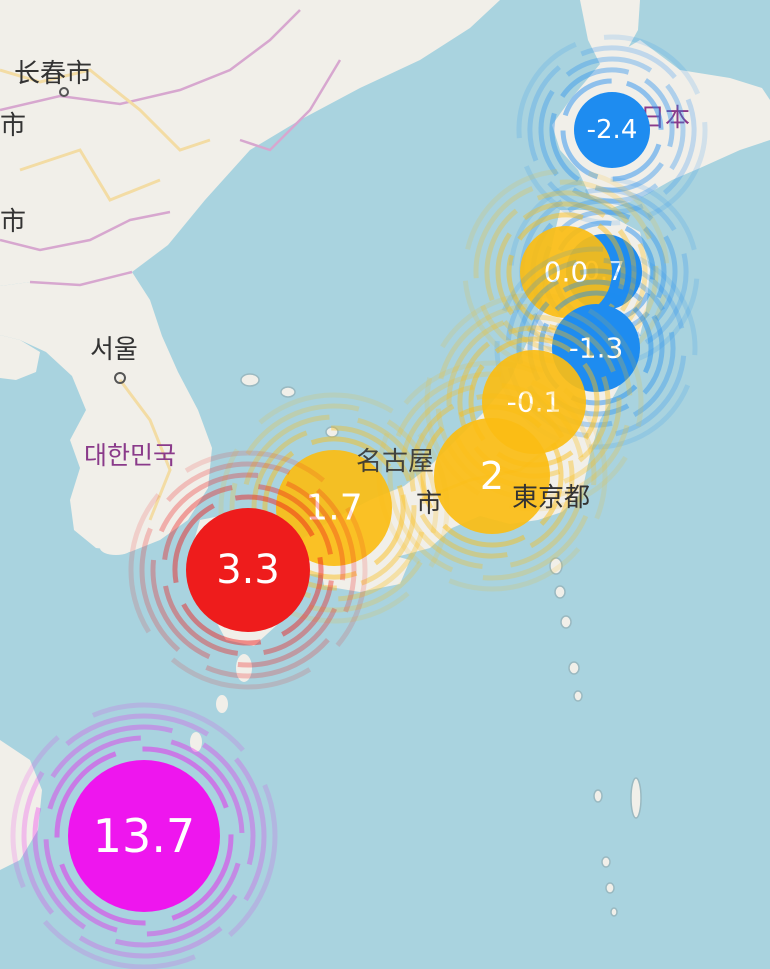 The width and height of the screenshot is (770, 969). I want to click on marker-value: -2.4, so click(612, 130).